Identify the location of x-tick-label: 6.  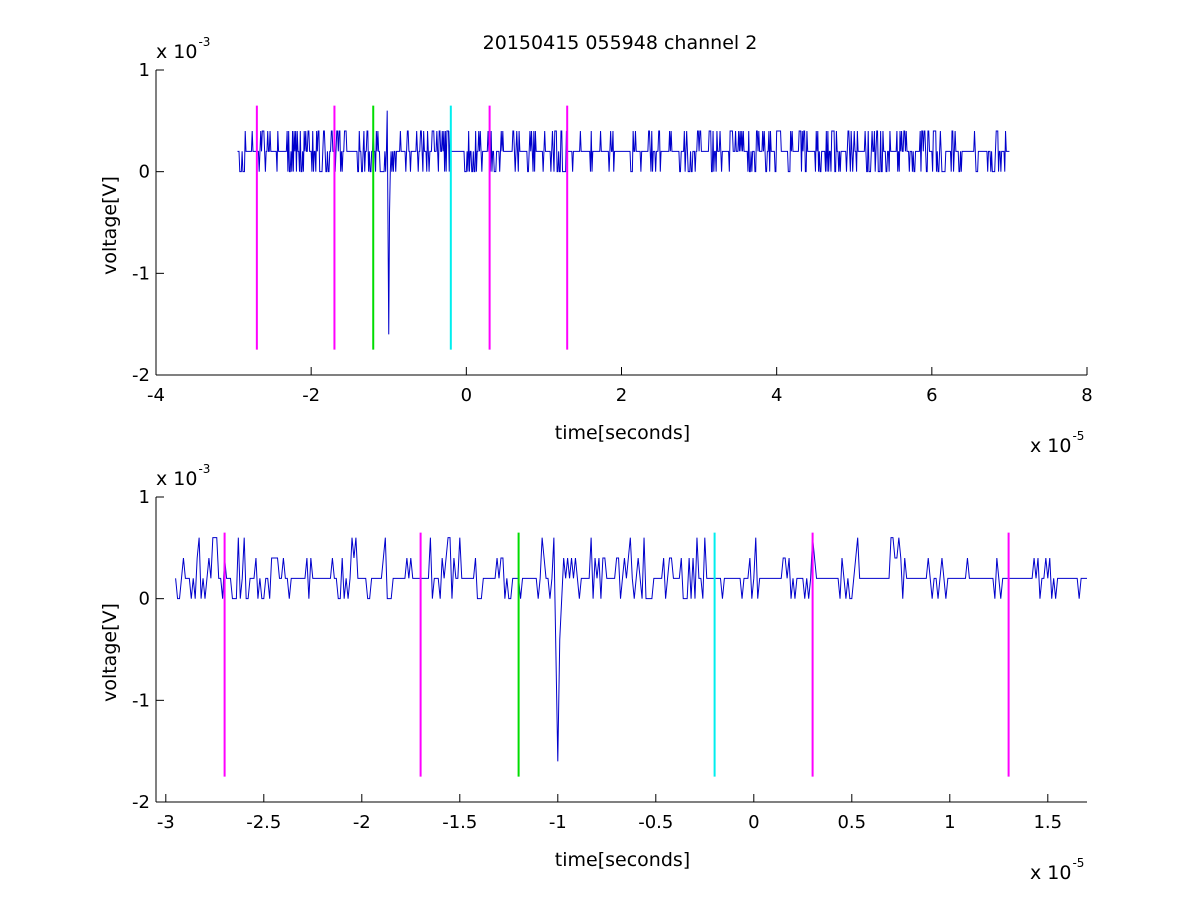
(931, 395).